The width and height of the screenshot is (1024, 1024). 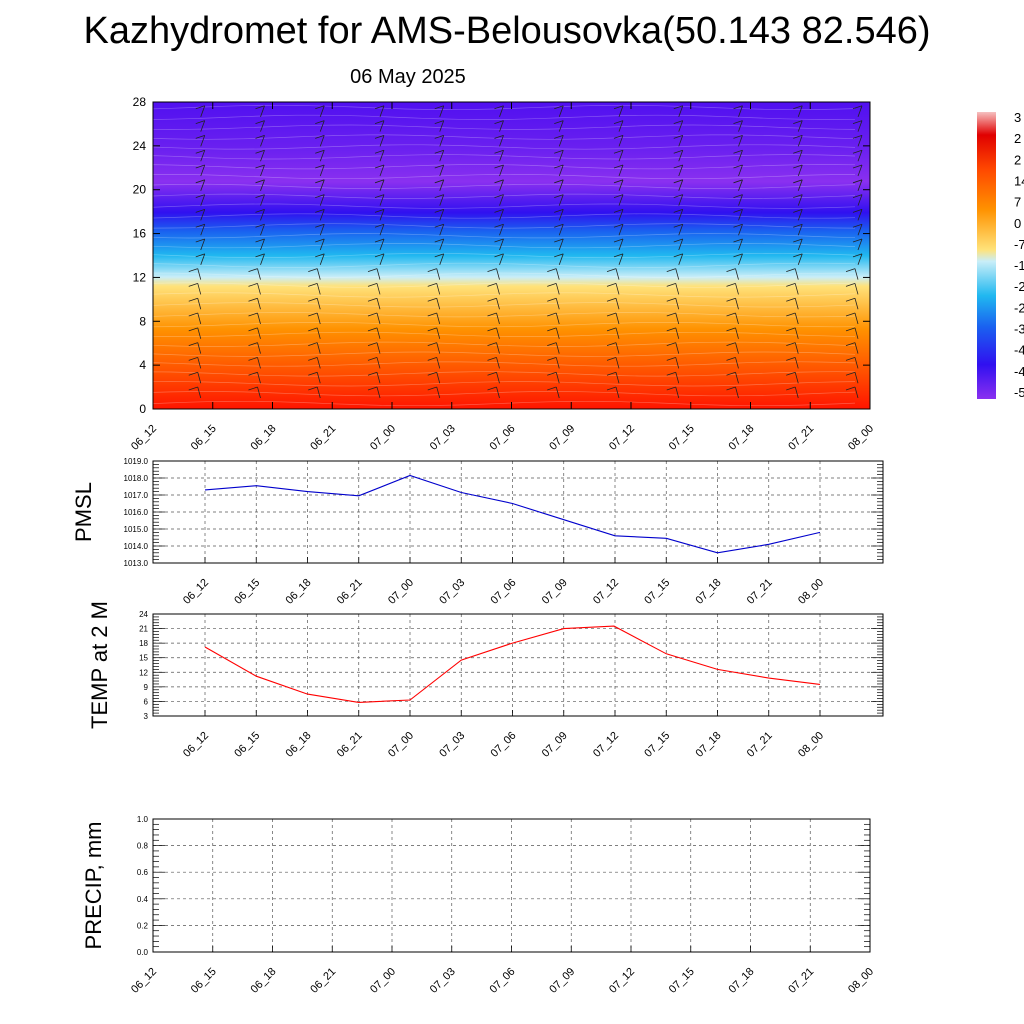 What do you see at coordinates (1017, 138) in the screenshot?
I see `colorbar-label: 2` at bounding box center [1017, 138].